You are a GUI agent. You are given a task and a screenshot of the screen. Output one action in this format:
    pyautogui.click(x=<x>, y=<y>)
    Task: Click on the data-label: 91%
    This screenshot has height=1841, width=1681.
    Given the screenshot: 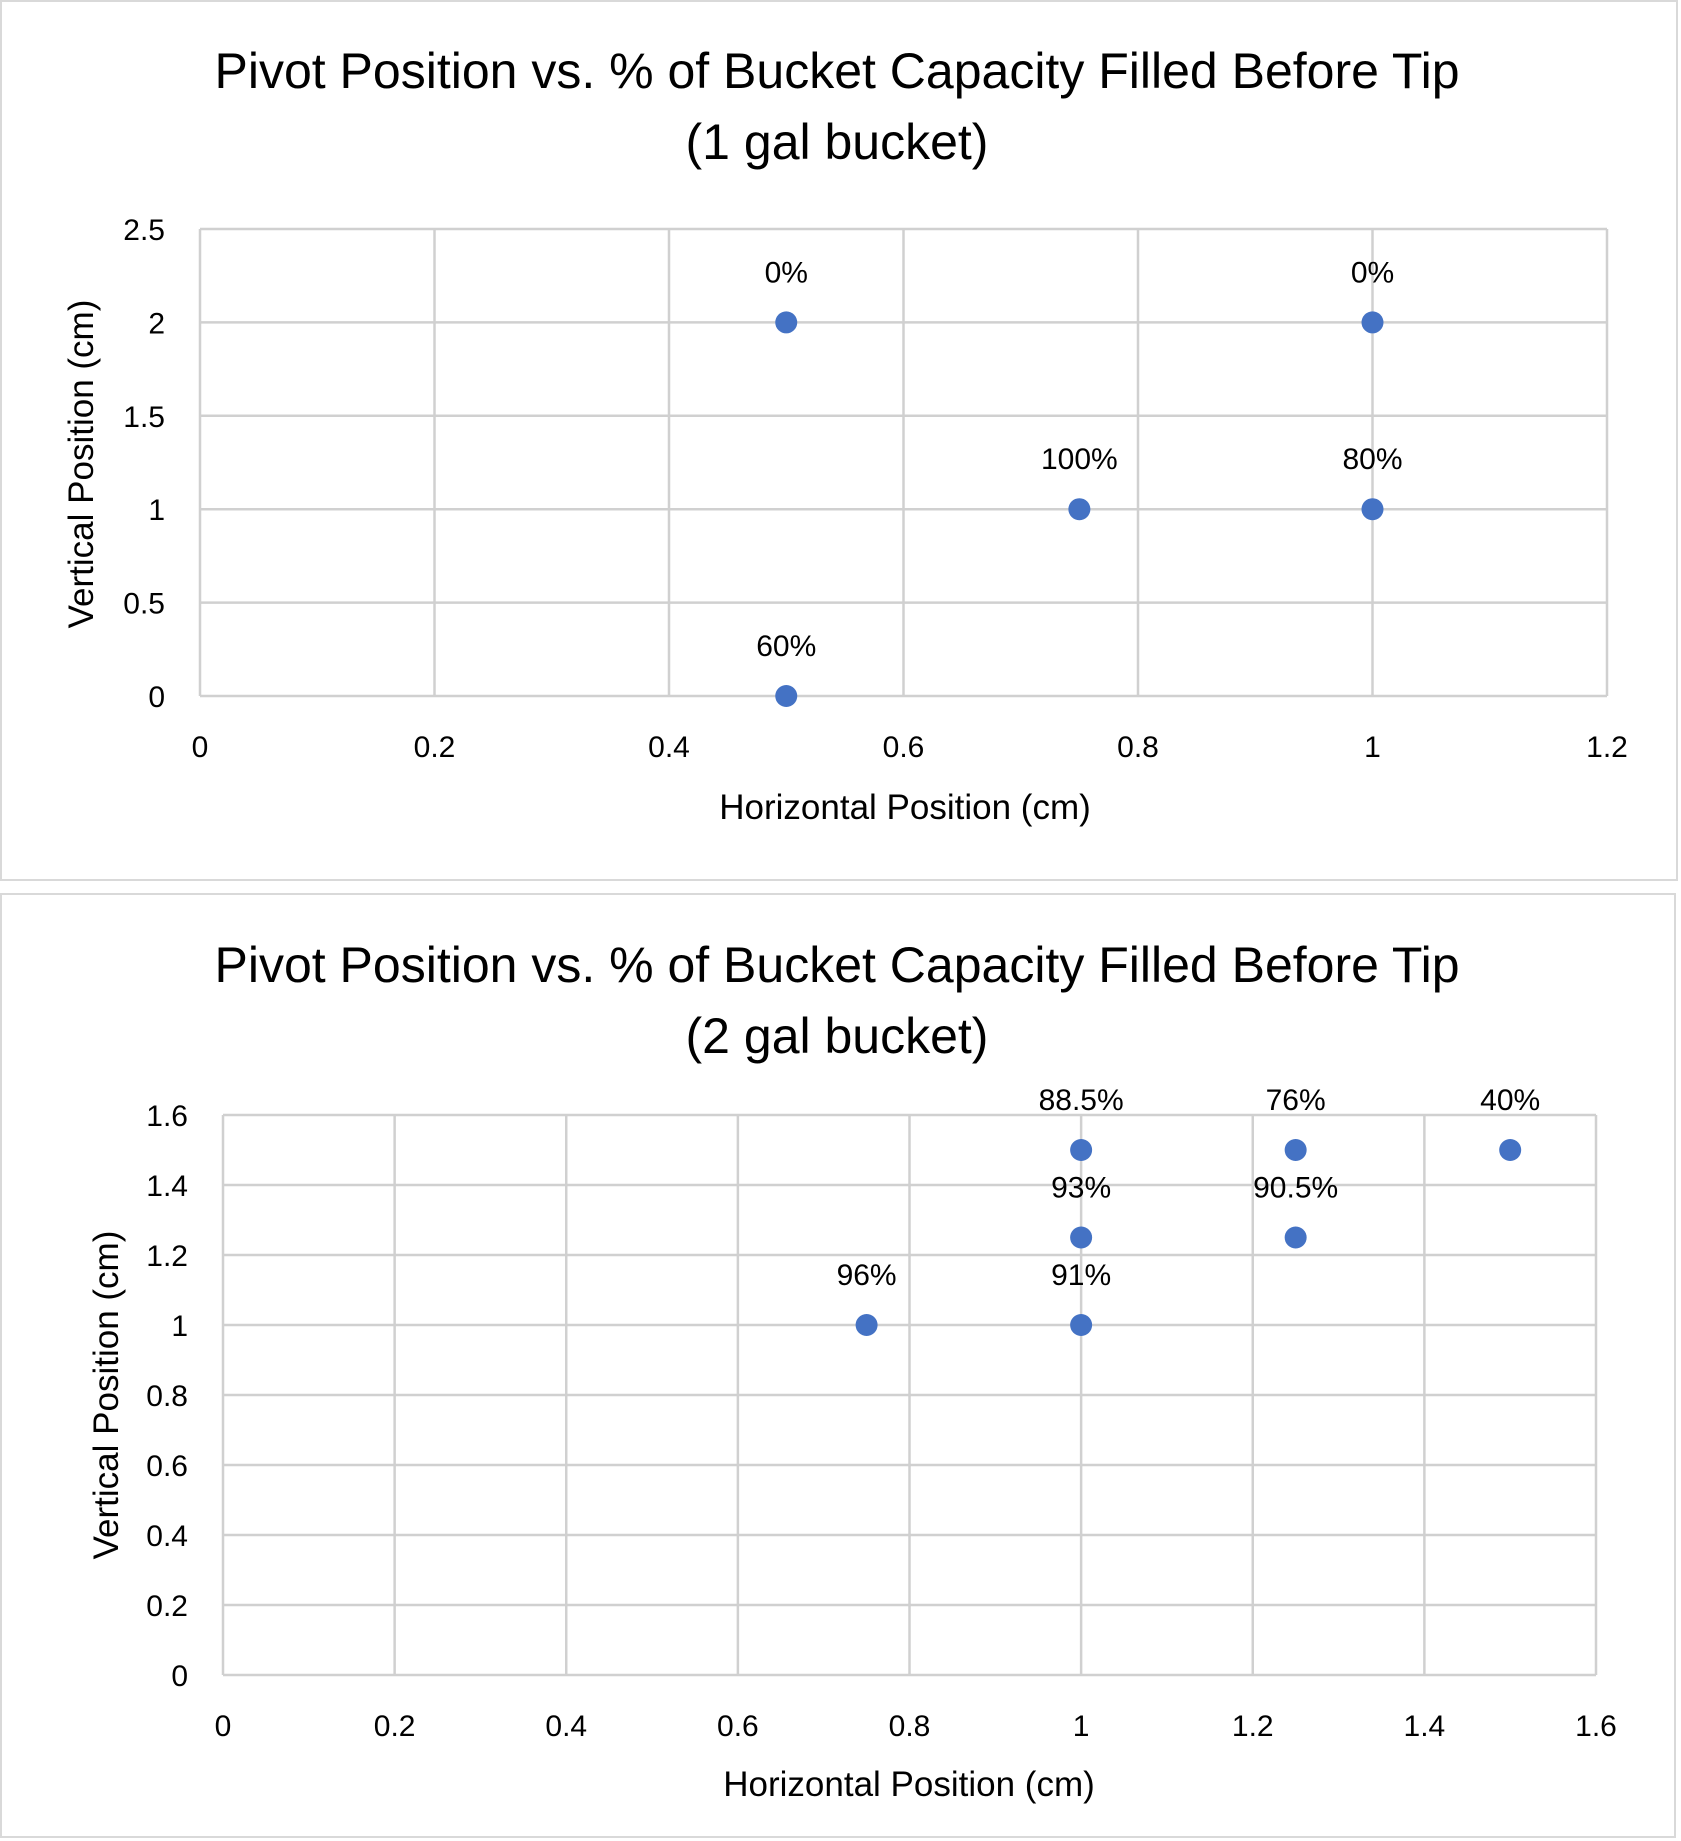 What is the action you would take?
    pyautogui.click(x=1081, y=1275)
    